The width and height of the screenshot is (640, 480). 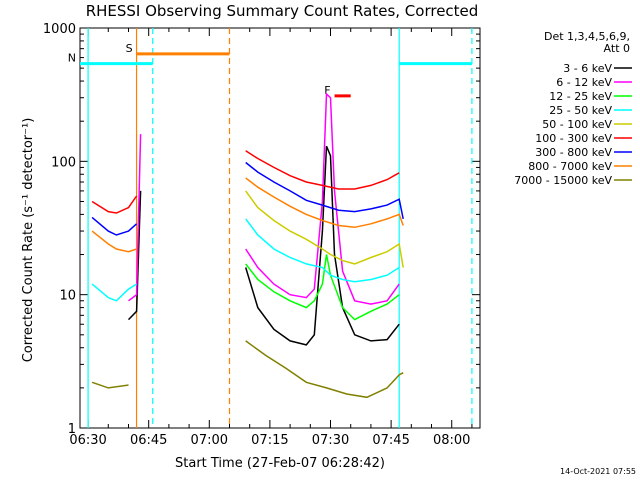 I want to click on overlay-label: F, so click(x=327, y=90).